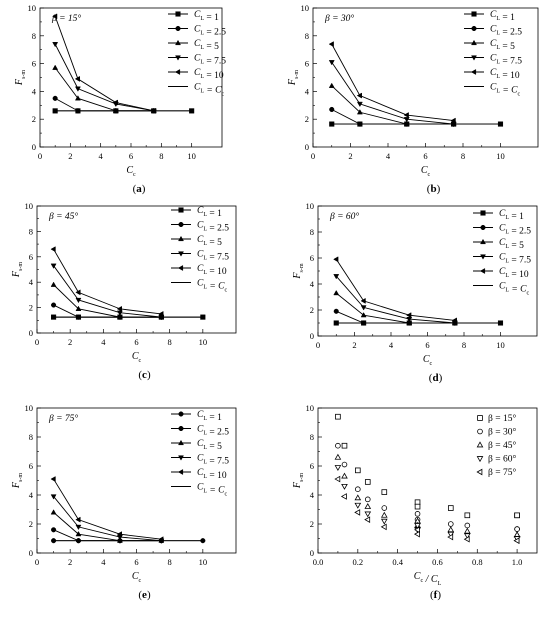 The height and width of the screenshot is (621, 550). What do you see at coordinates (136, 562) in the screenshot?
I see `x-tick-label: 6` at bounding box center [136, 562].